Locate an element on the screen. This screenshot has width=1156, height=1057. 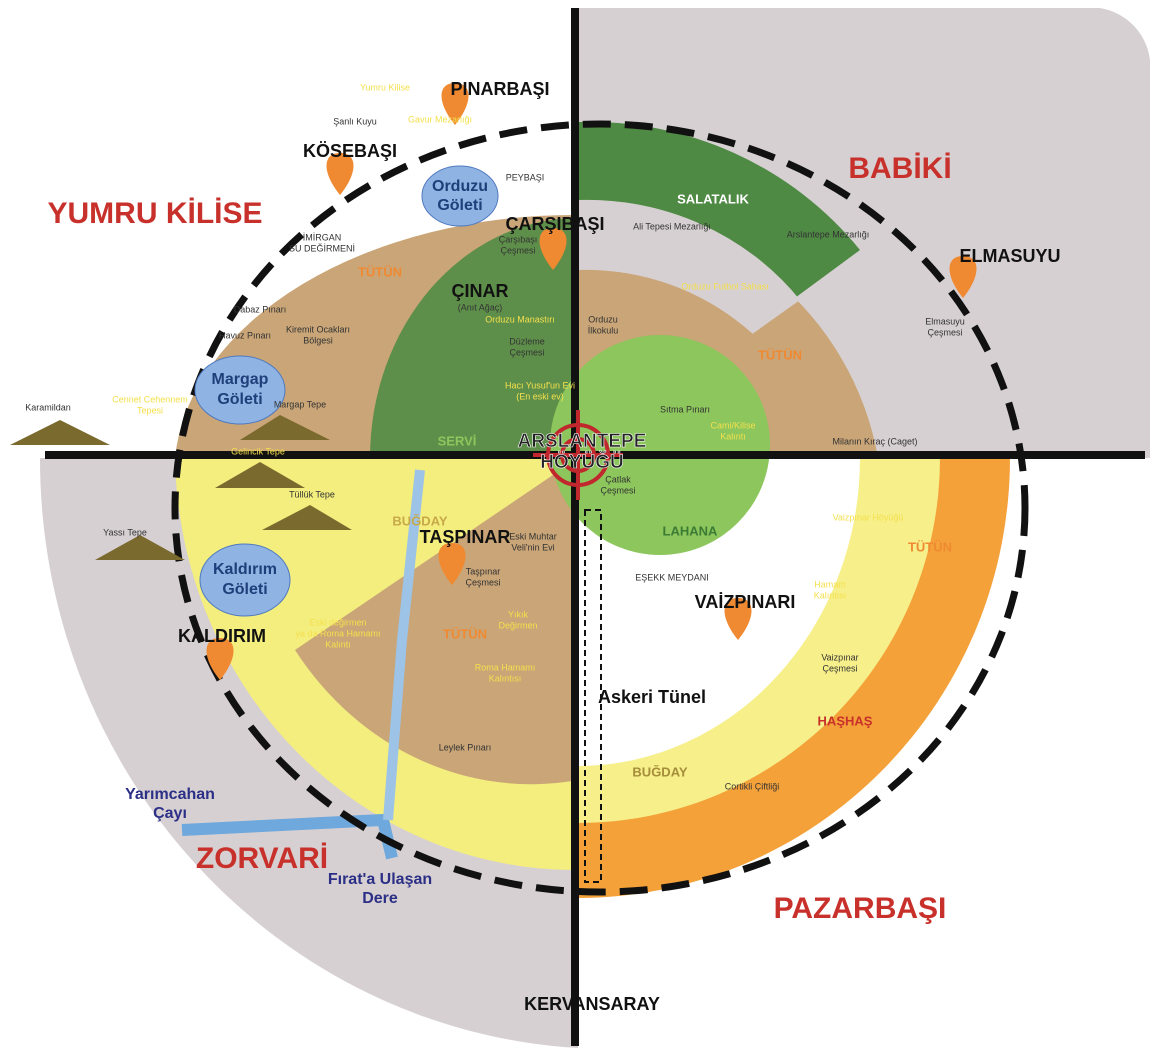
place-label: Vaizpınar is located at coordinates (839, 657).